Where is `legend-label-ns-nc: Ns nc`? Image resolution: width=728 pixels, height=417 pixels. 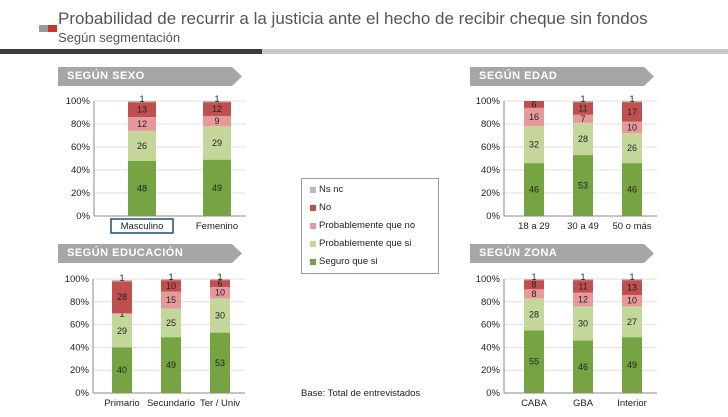 legend-label-ns-nc: Ns nc is located at coordinates (331, 189).